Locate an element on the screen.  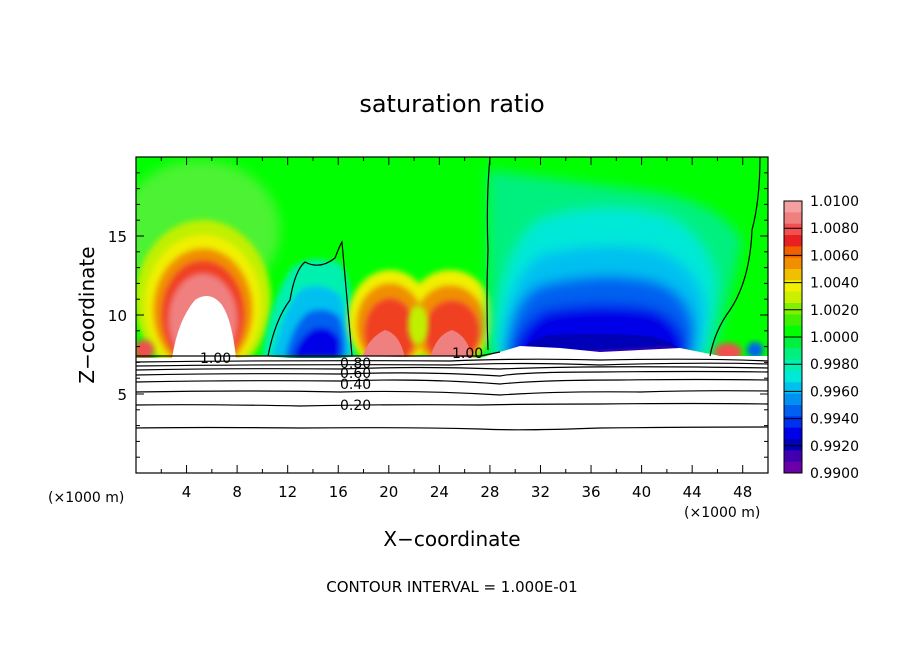
colorbar-label: 0.9920 is located at coordinates (834, 447).